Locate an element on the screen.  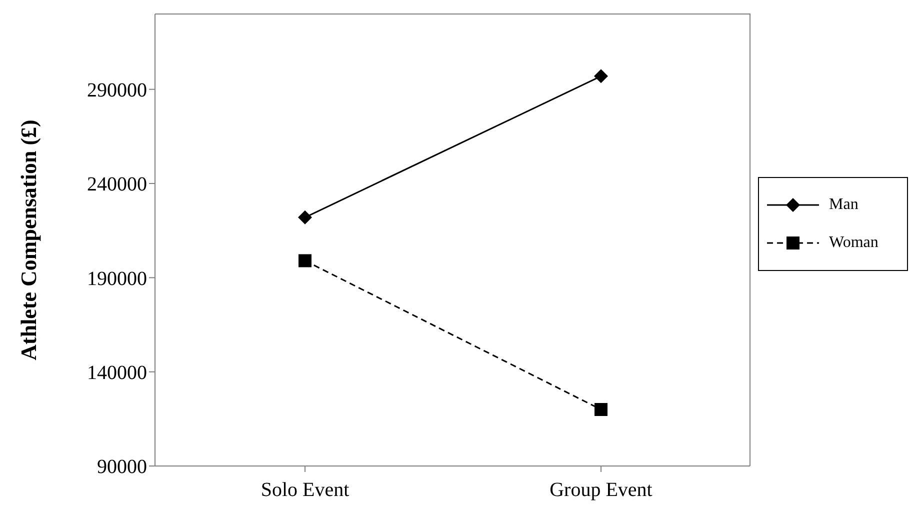
x-tick-label: Solo Event is located at coordinates (305, 490).